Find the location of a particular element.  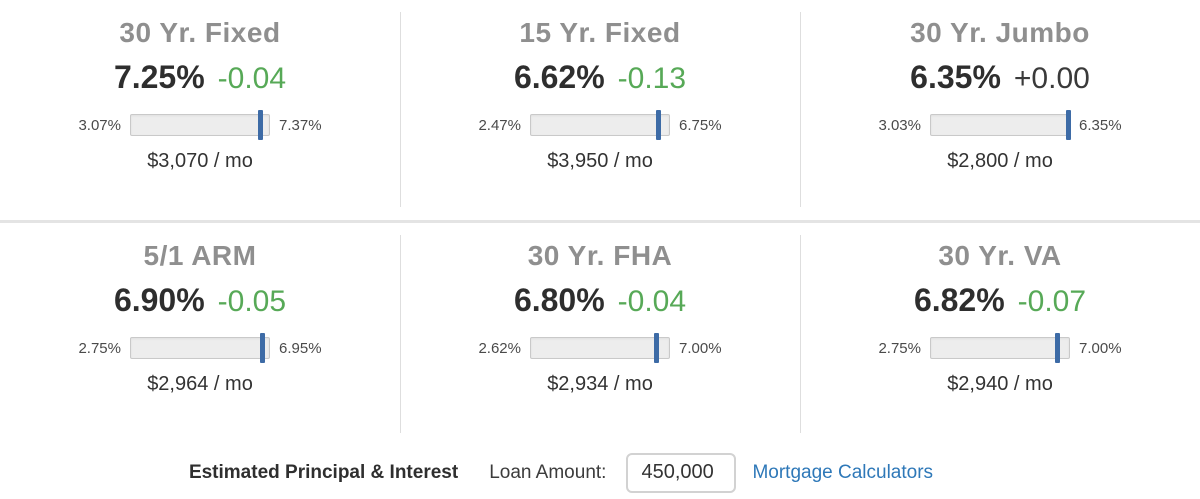

rate-row: 6.35% +0.00 is located at coordinates (1000, 78).